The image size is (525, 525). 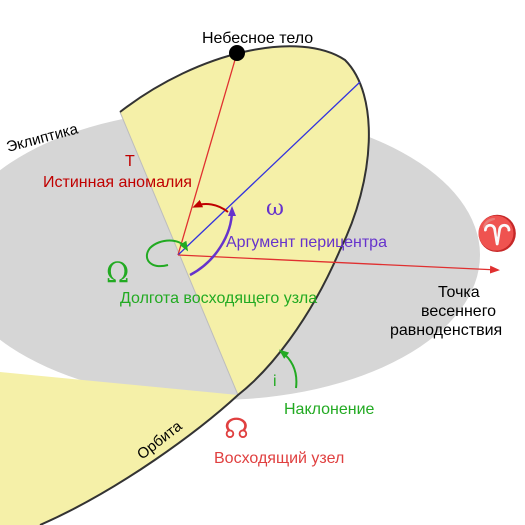 I want to click on longitude-node-arc, so click(x=167, y=253).